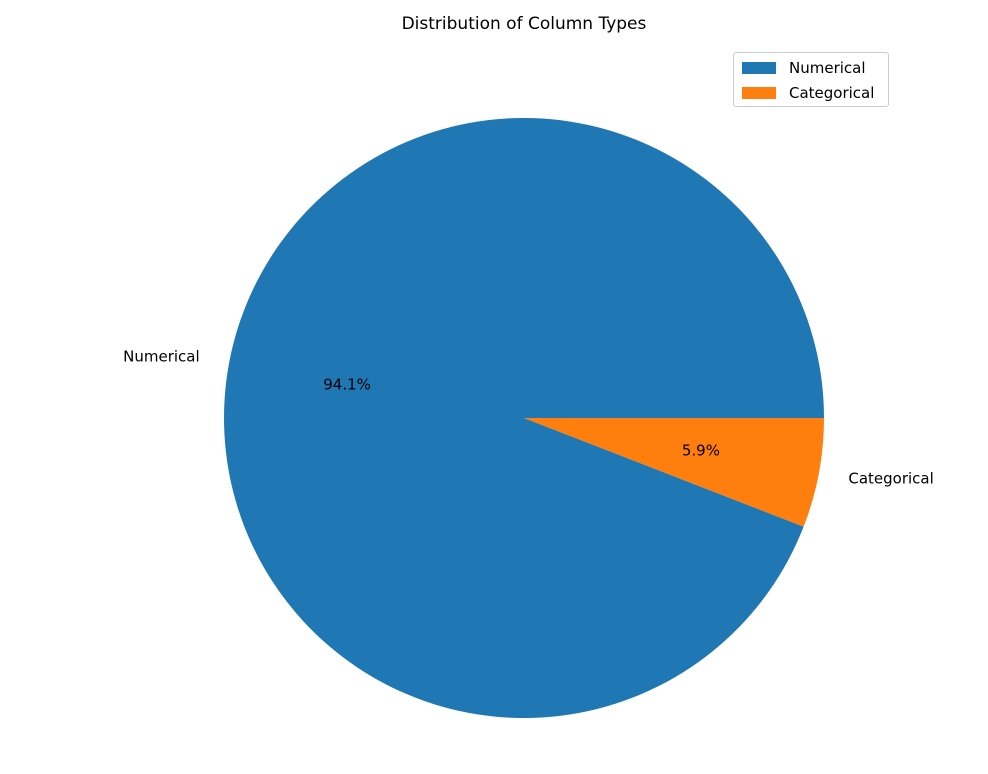  I want to click on pie-pct-label-categorical: 5.9%, so click(701, 451).